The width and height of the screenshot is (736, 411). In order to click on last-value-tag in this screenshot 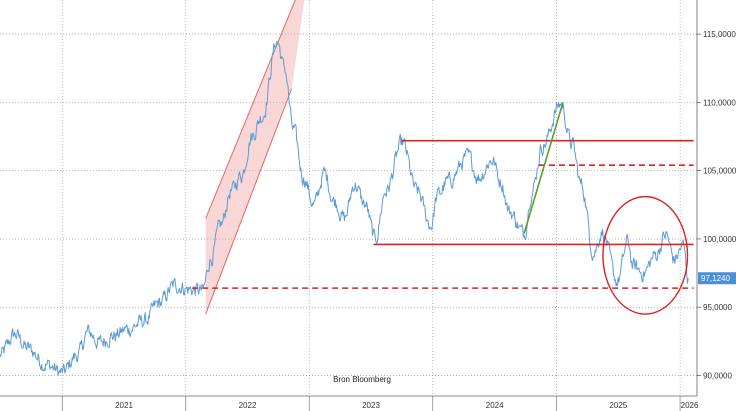, I will do `click(717, 278)`.